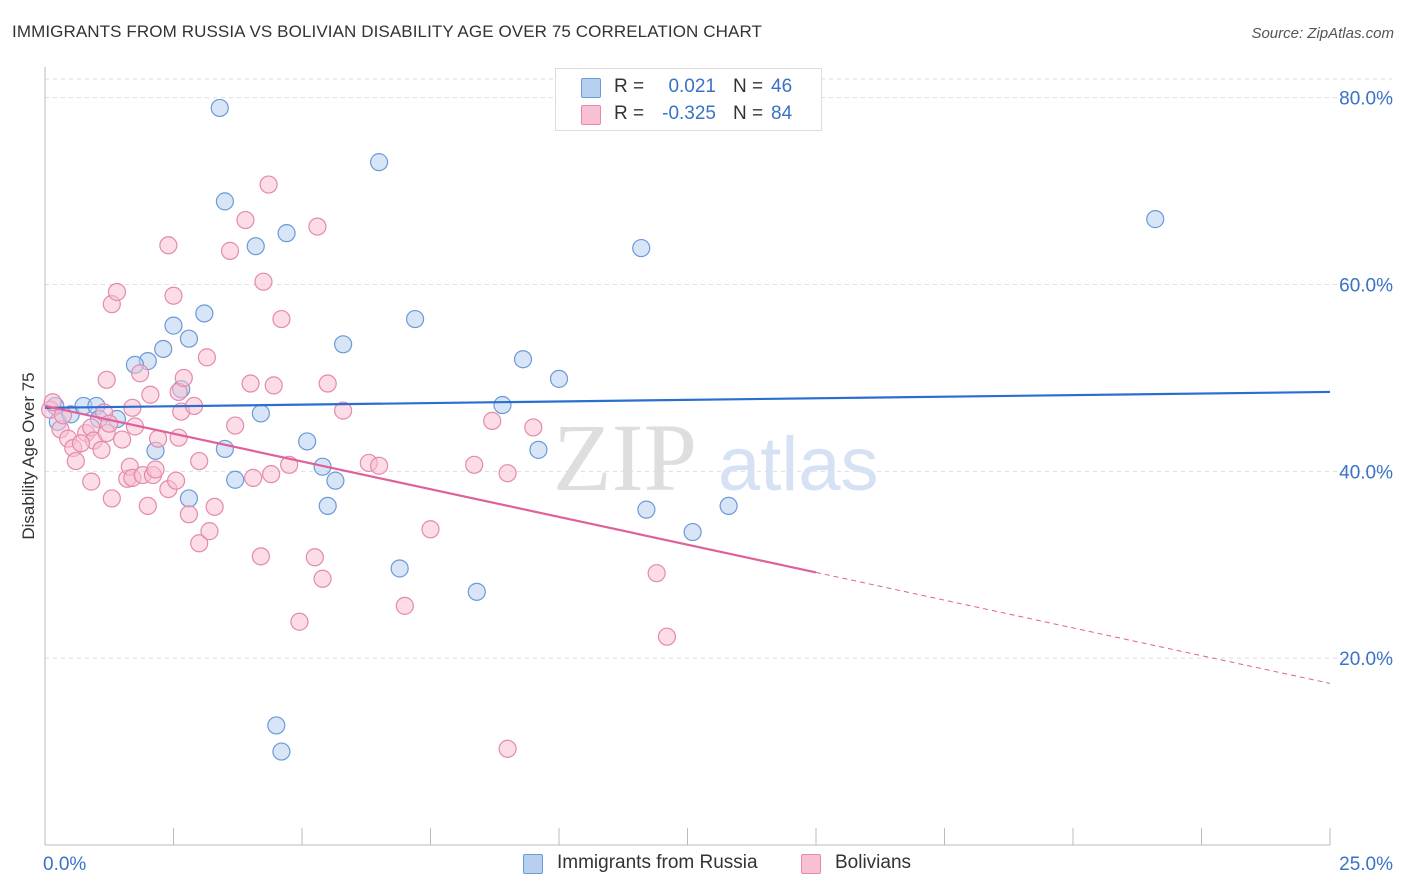  What do you see at coordinates (1366, 659) in the screenshot?
I see `y-tick-label: 20.0%` at bounding box center [1366, 659].